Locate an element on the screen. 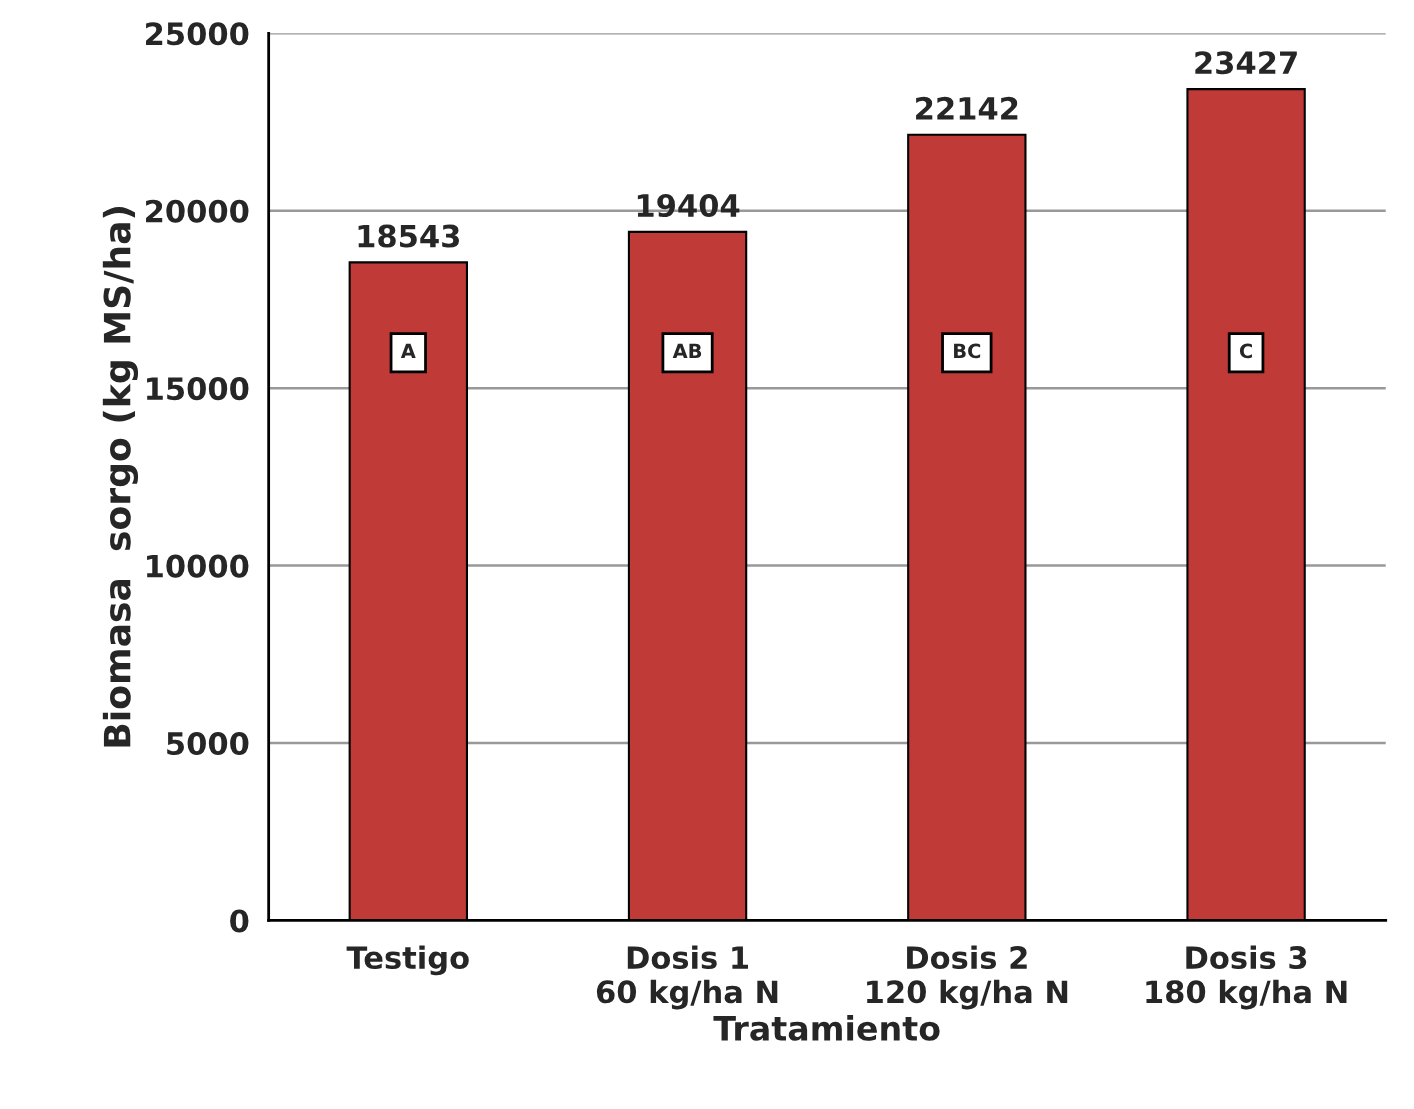  data-label: 23427 is located at coordinates (1246, 63).